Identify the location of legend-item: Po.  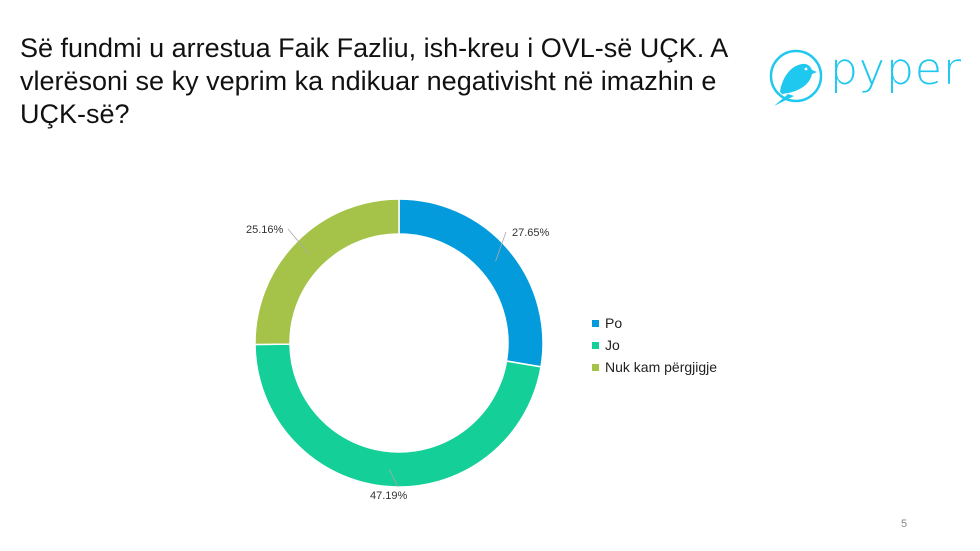
(654, 323).